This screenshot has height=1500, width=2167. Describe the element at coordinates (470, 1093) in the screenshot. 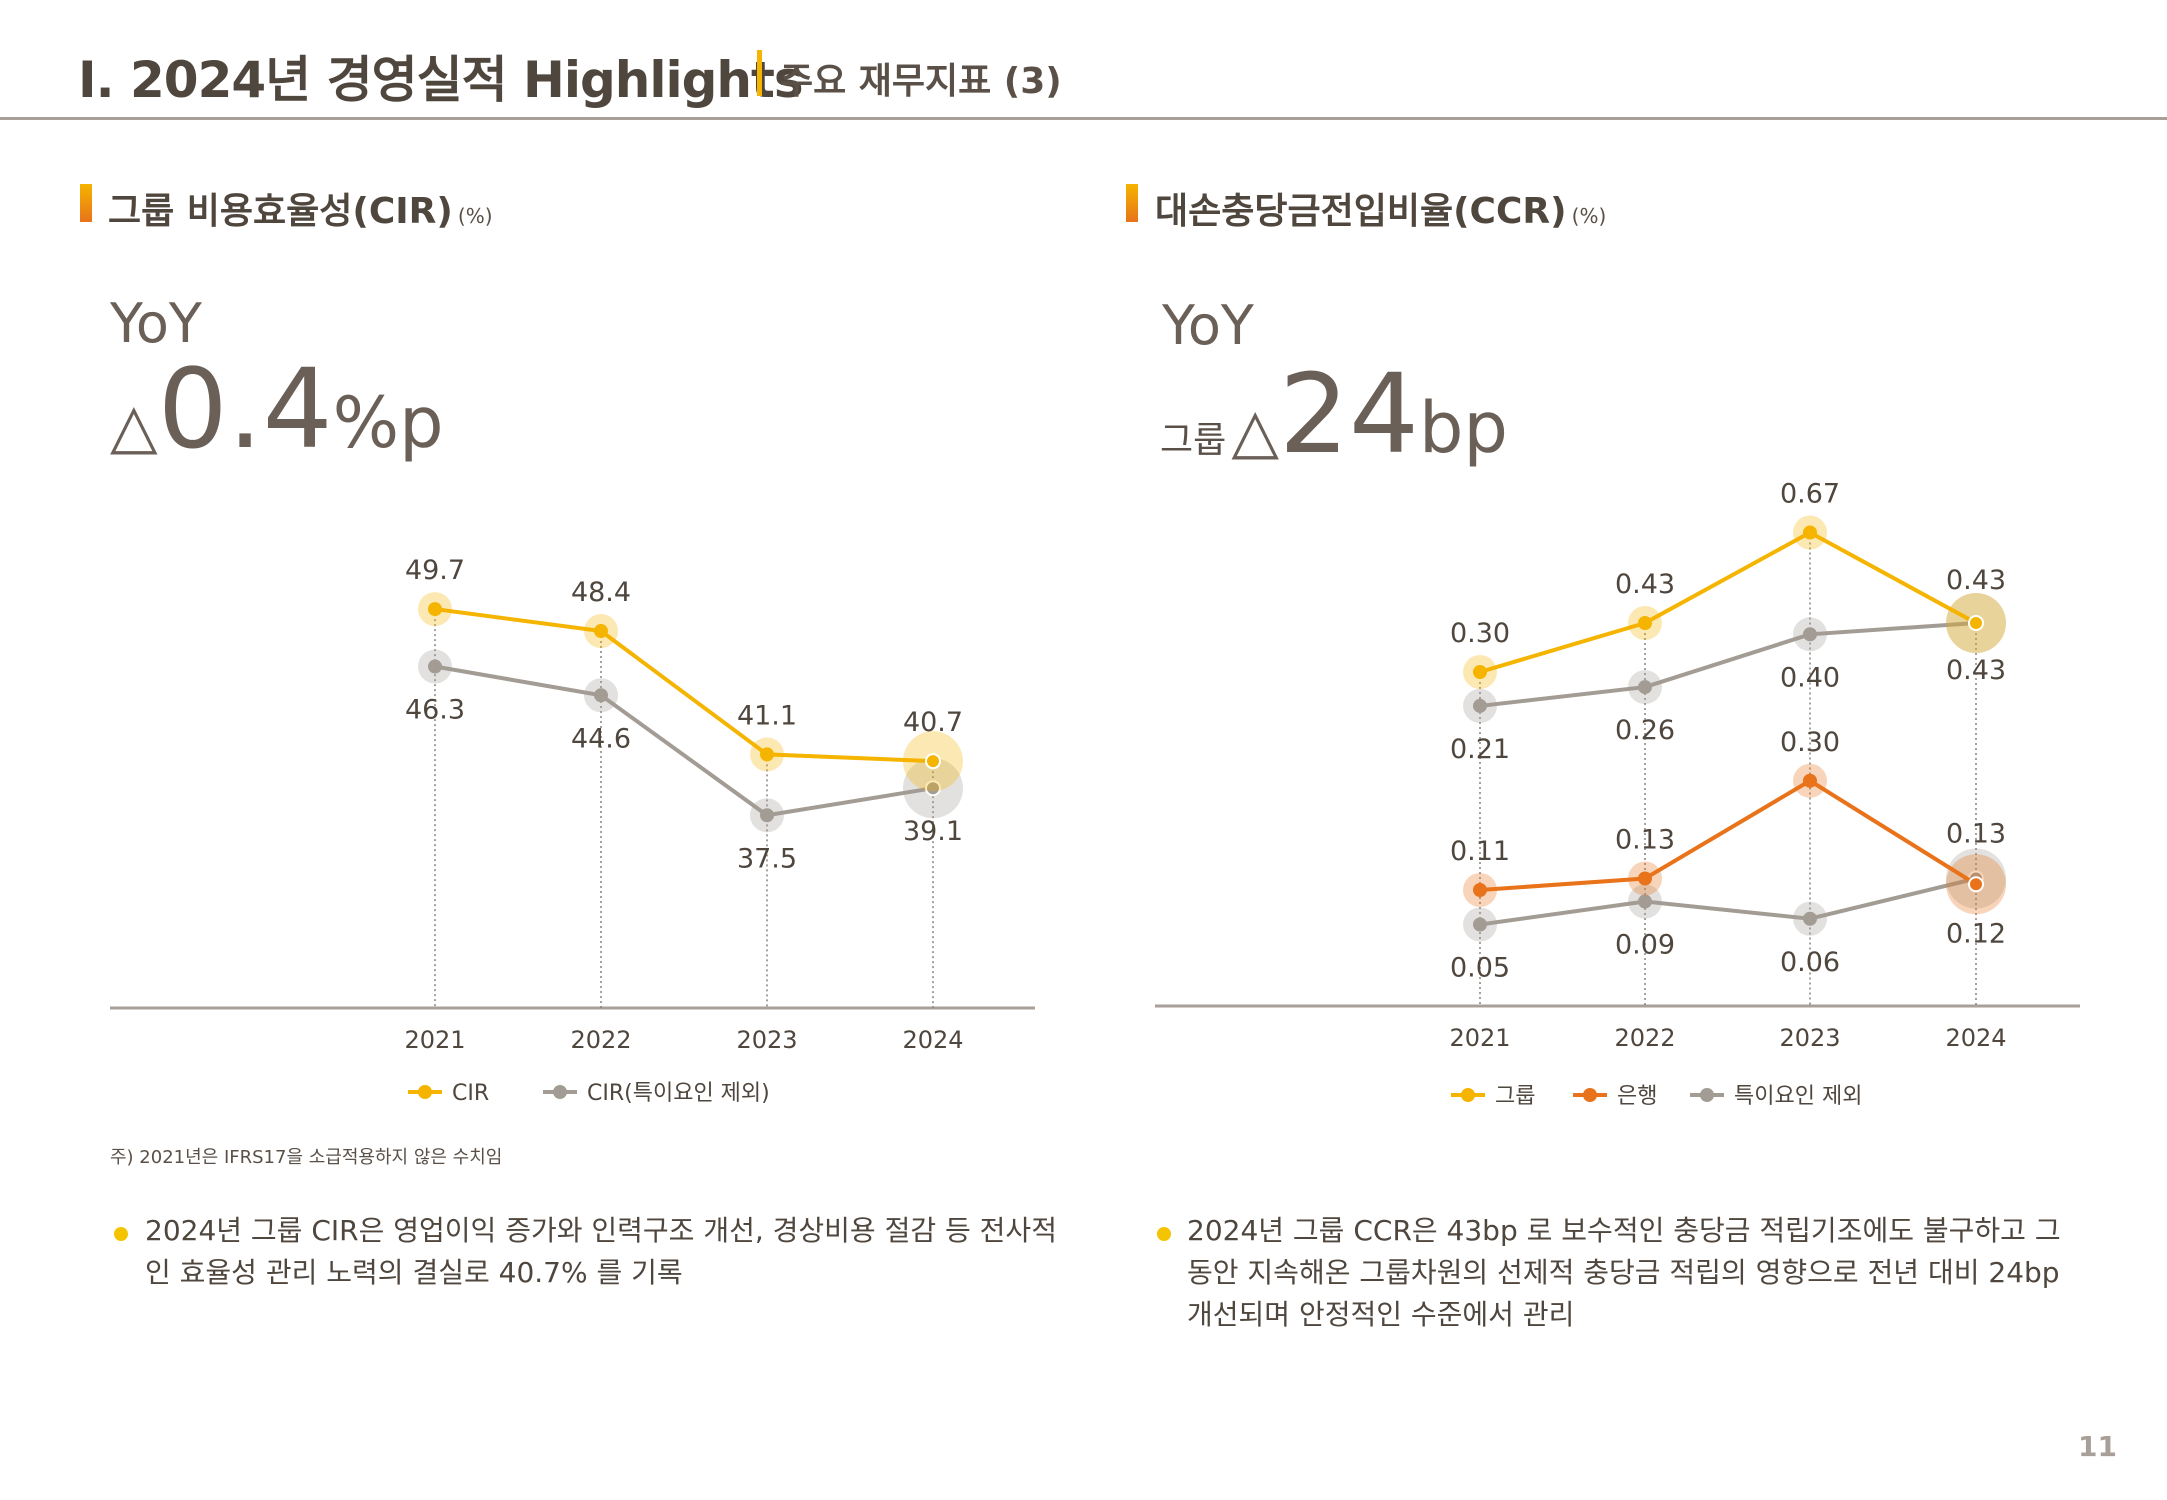

I see `legend-label: CIR` at that location.